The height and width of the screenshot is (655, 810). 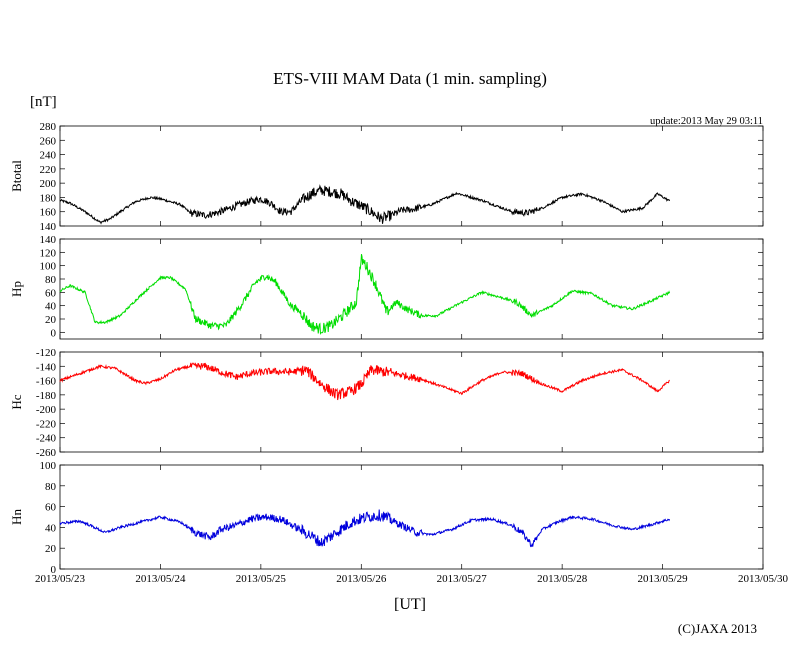 I want to click on panel-label-hc: Hc, so click(x=16, y=401).